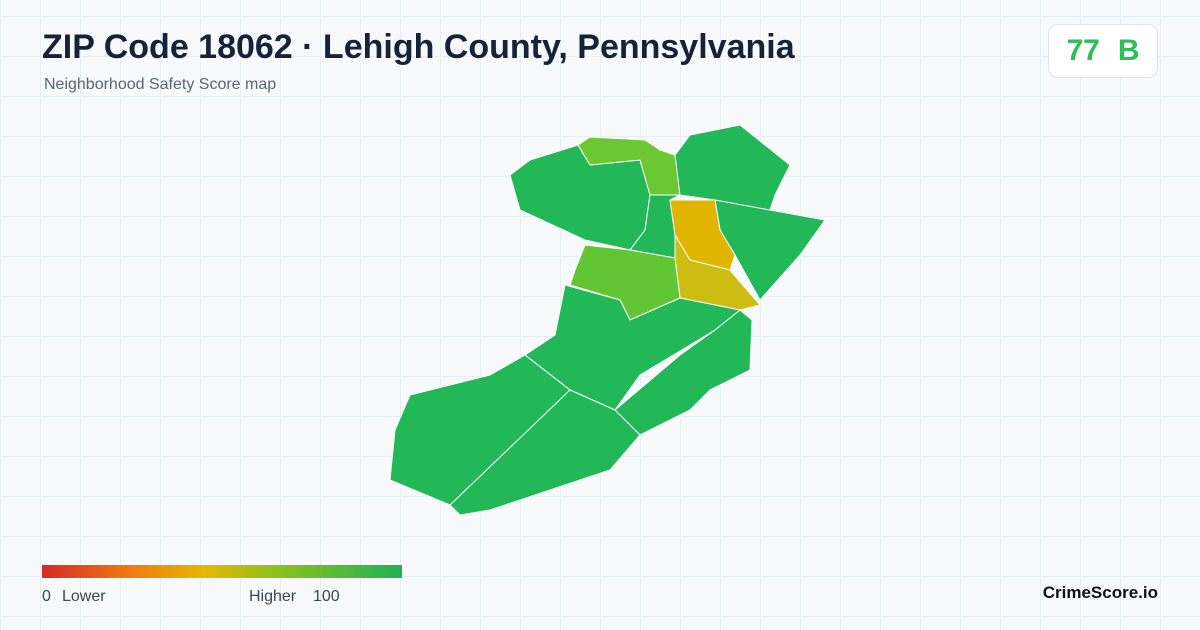 Image resolution: width=1200 pixels, height=630 pixels. What do you see at coordinates (46, 596) in the screenshot?
I see `legend-min: 0` at bounding box center [46, 596].